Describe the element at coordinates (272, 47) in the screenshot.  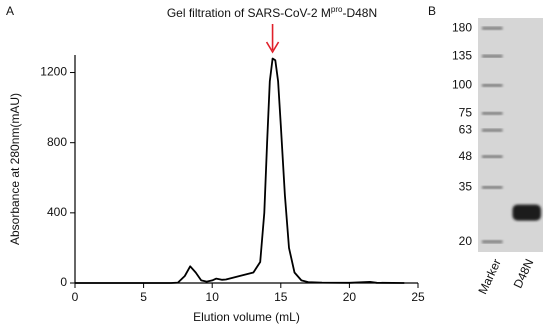
I see `annotation-arrowhead` at that location.